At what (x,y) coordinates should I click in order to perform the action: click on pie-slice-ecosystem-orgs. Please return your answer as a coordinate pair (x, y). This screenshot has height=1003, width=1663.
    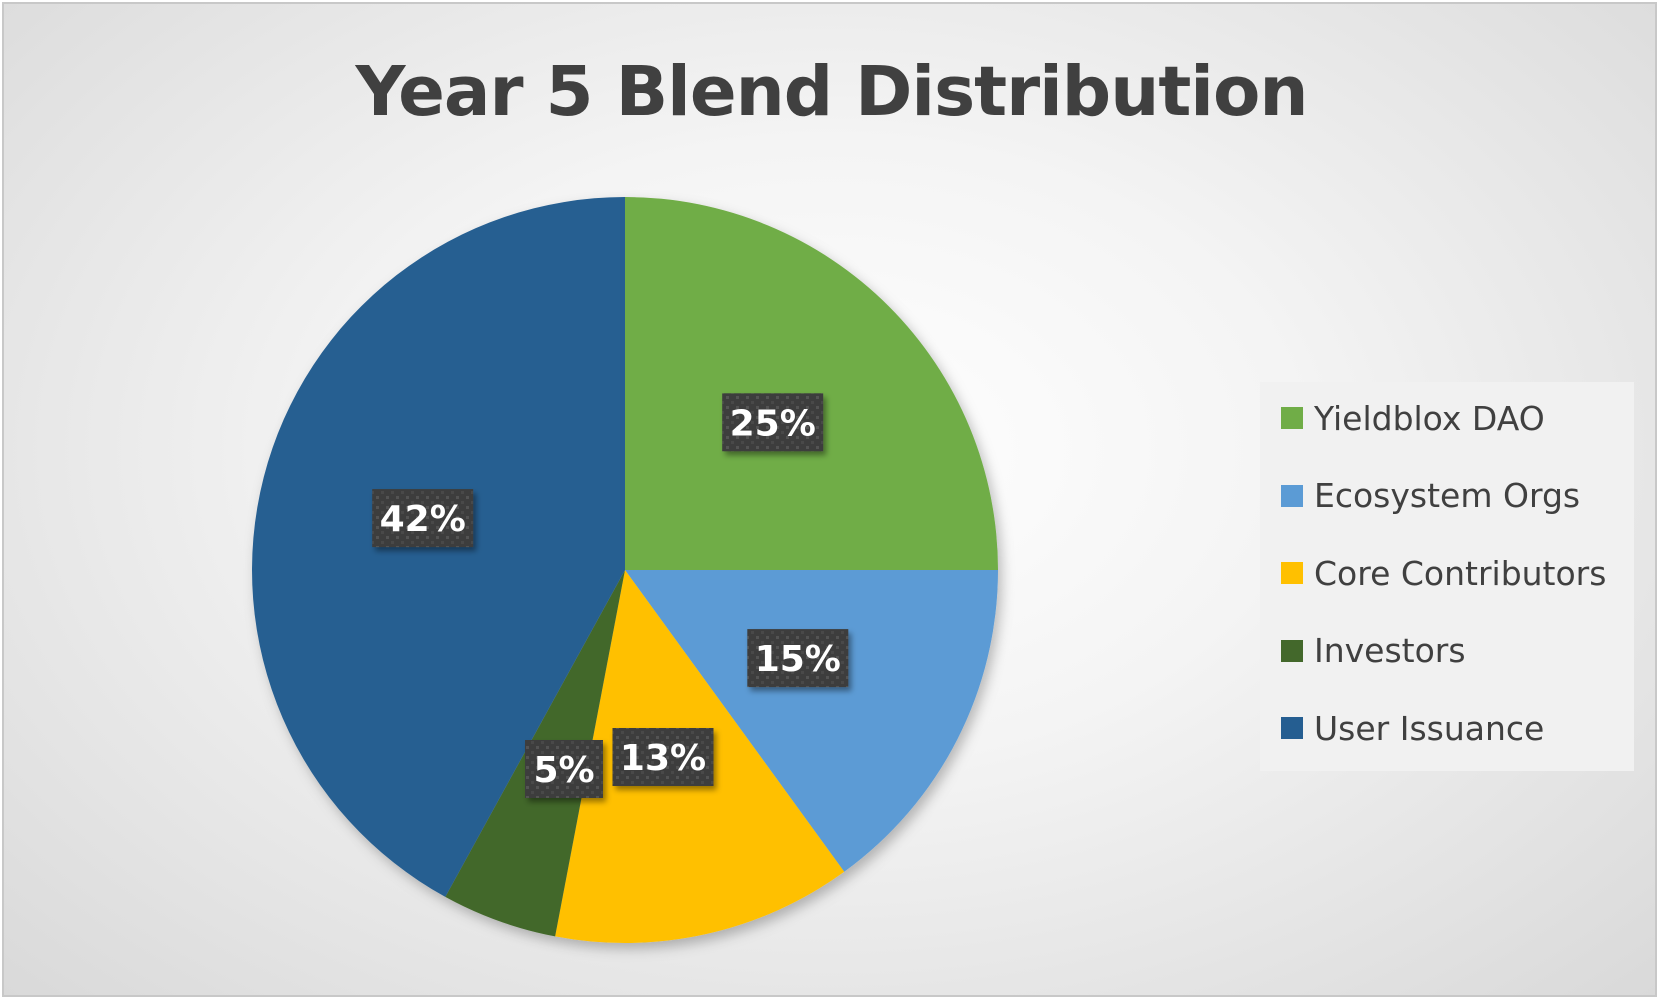
    Looking at the image, I should click on (811, 721).